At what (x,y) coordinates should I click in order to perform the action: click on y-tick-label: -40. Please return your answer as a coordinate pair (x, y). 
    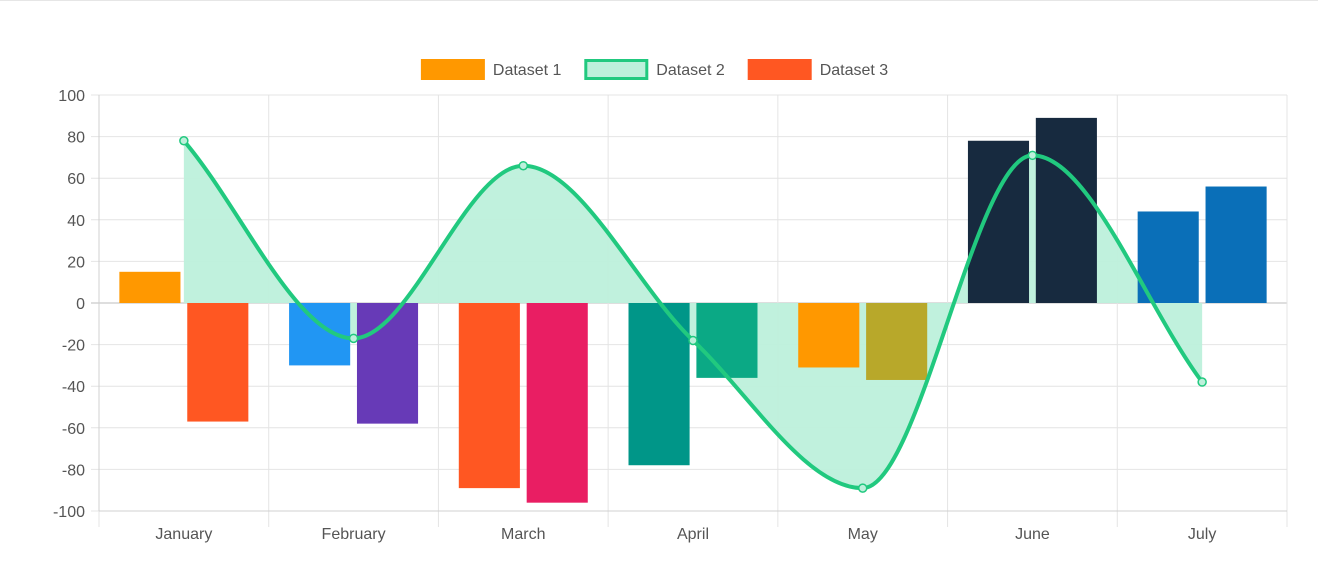
    Looking at the image, I should click on (73, 387).